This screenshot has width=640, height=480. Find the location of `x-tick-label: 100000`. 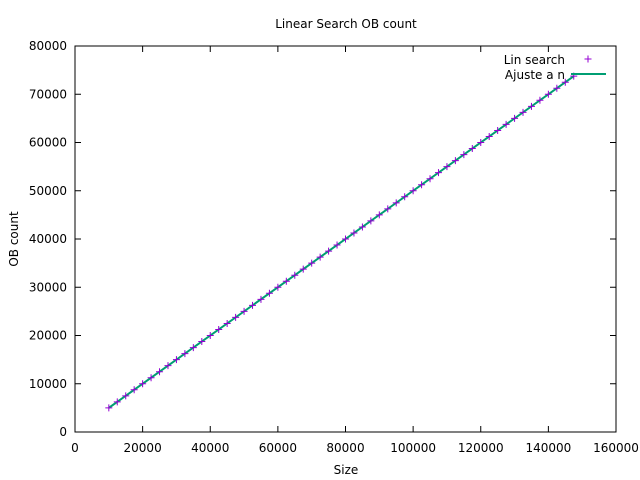

x-tick-label: 100000 is located at coordinates (413, 448).